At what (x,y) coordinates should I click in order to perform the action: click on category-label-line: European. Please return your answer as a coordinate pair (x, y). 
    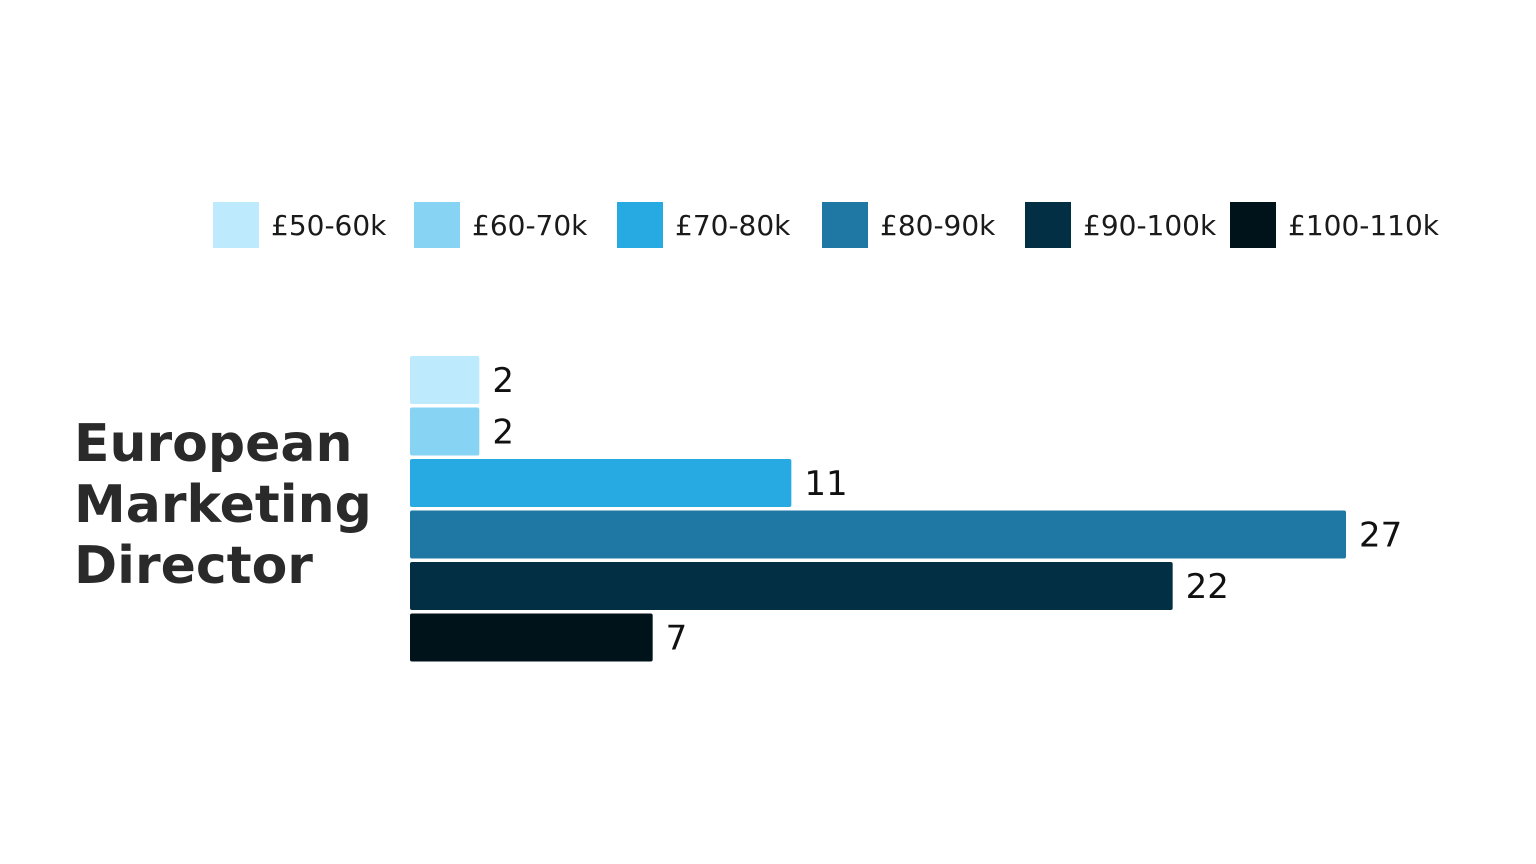
    Looking at the image, I should click on (213, 444).